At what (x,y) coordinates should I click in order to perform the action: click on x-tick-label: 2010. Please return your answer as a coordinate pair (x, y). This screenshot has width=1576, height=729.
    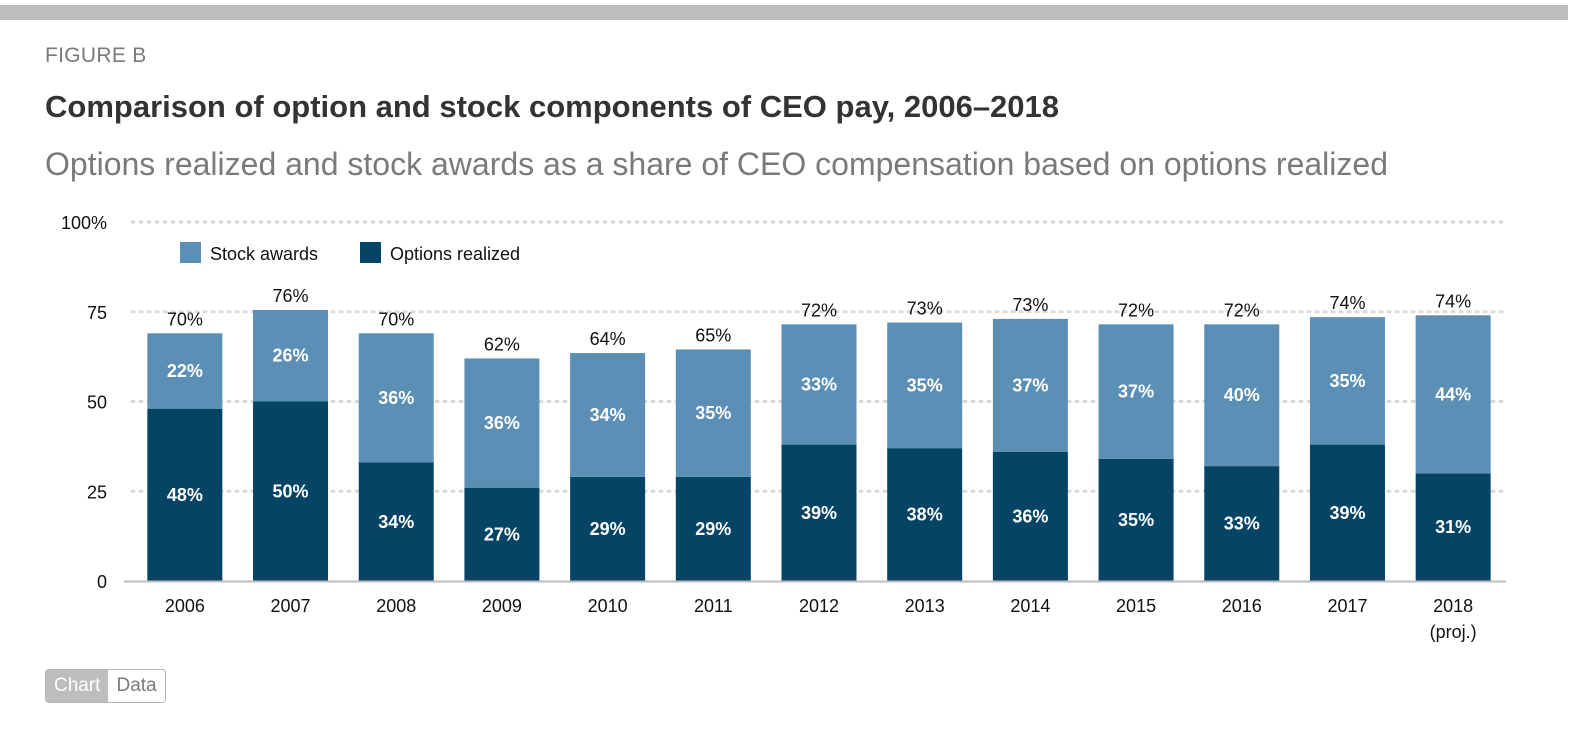
    Looking at the image, I should click on (608, 606).